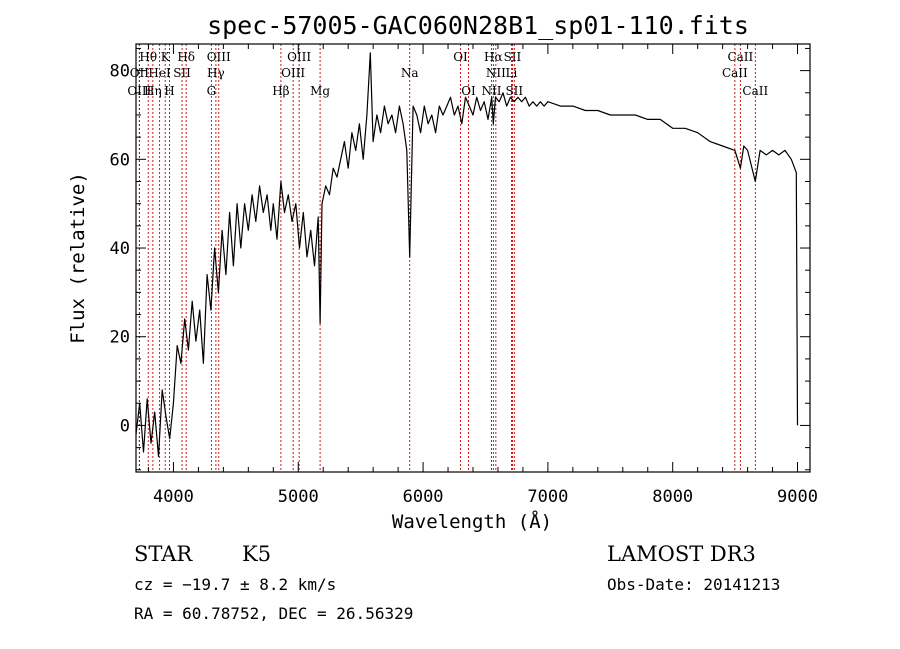 The image size is (900, 649). Describe the element at coordinates (423, 497) in the screenshot. I see `x-tick-label: 6000` at that location.